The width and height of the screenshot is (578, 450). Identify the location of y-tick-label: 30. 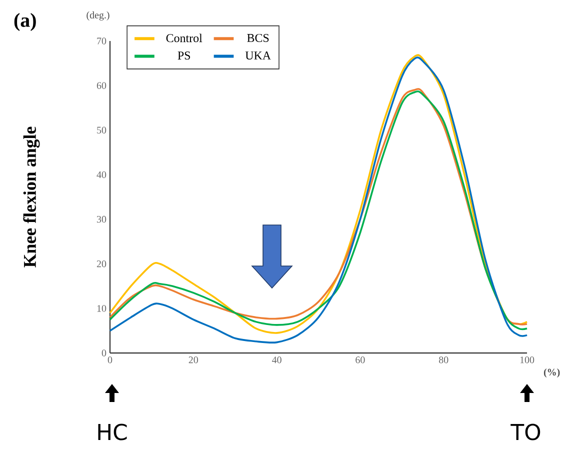
(101, 219).